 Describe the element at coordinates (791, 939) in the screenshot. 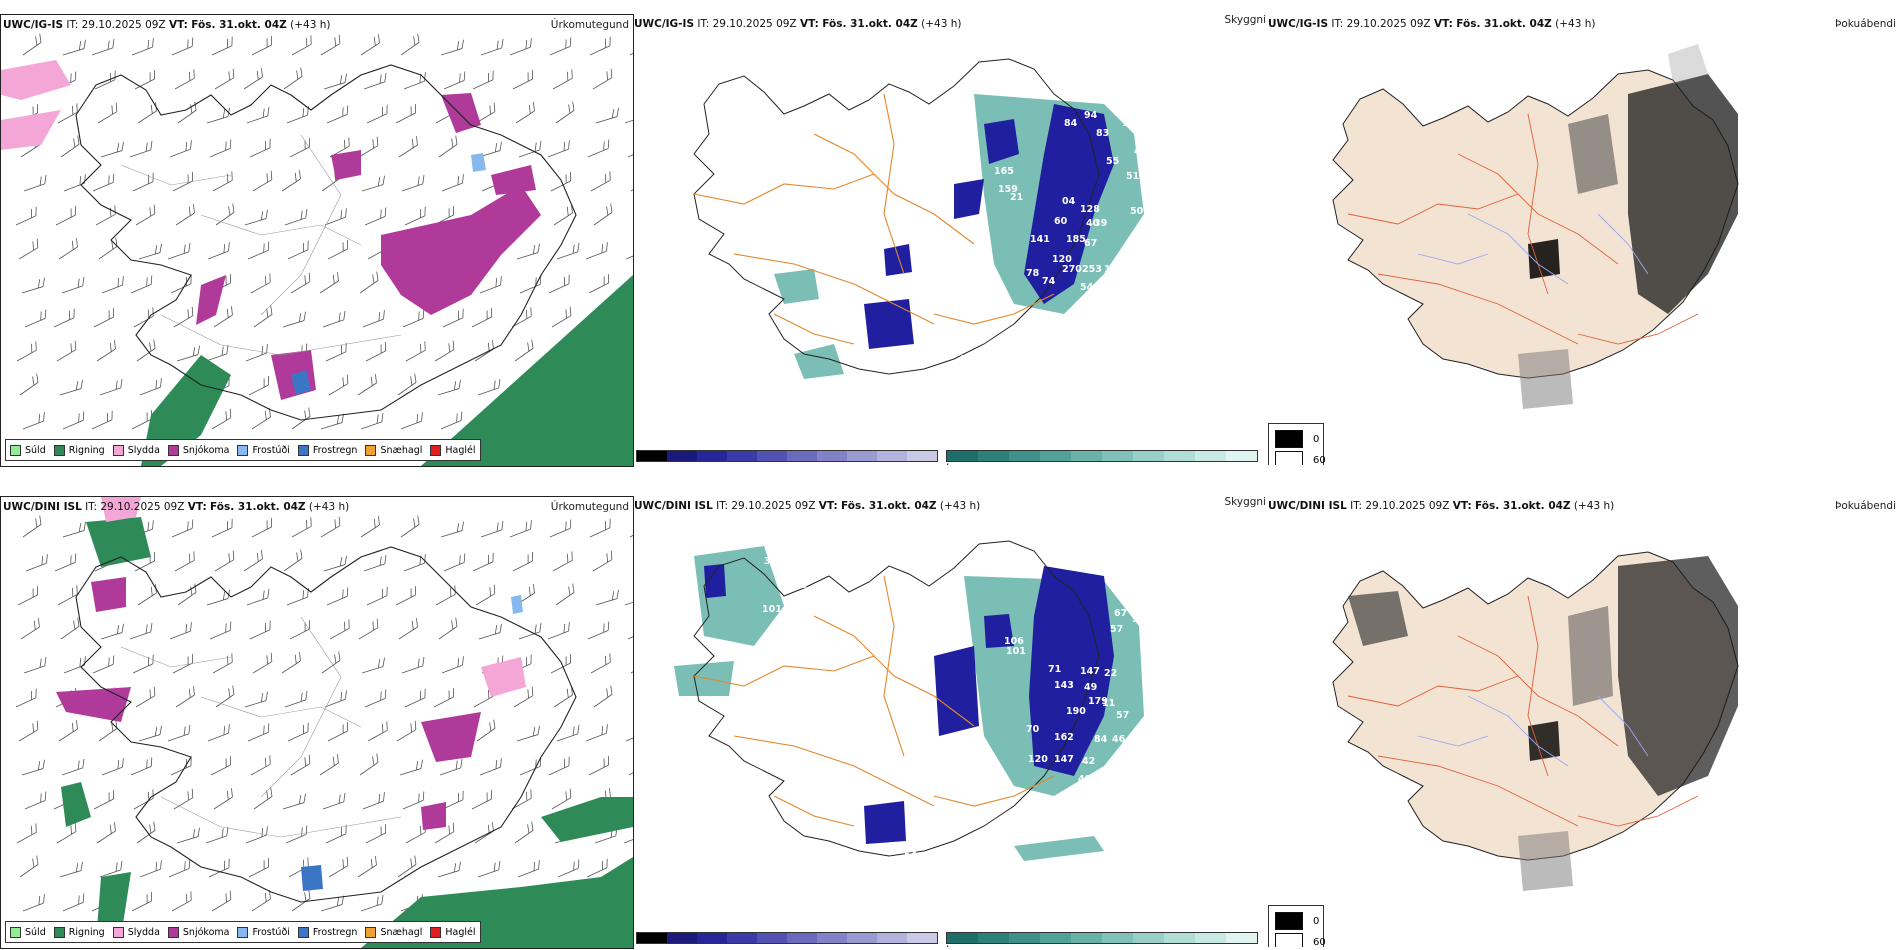

I see `cloudbase-colorbar: m 0 200 400 600 800 1000` at that location.